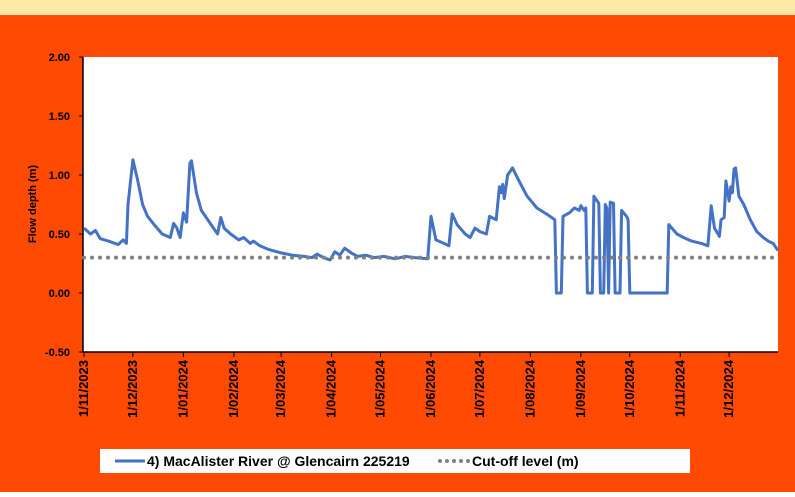 The image size is (795, 497). What do you see at coordinates (59, 235) in the screenshot?
I see `y-tick-label: 0.50` at bounding box center [59, 235].